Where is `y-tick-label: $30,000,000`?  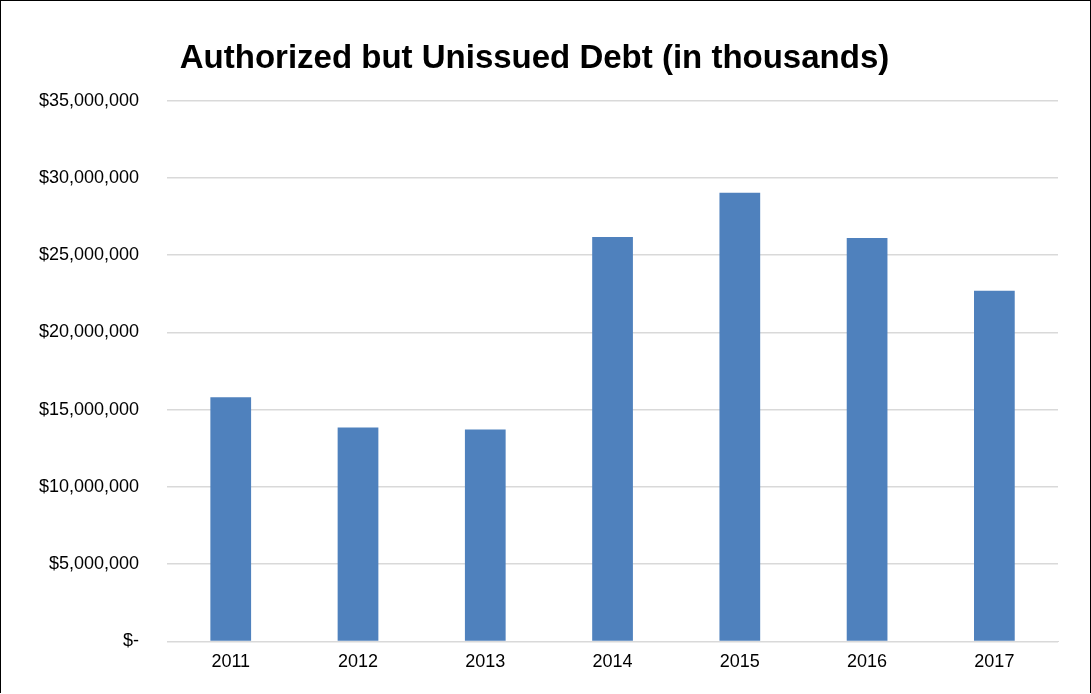 y-tick-label: $30,000,000 is located at coordinates (89, 176).